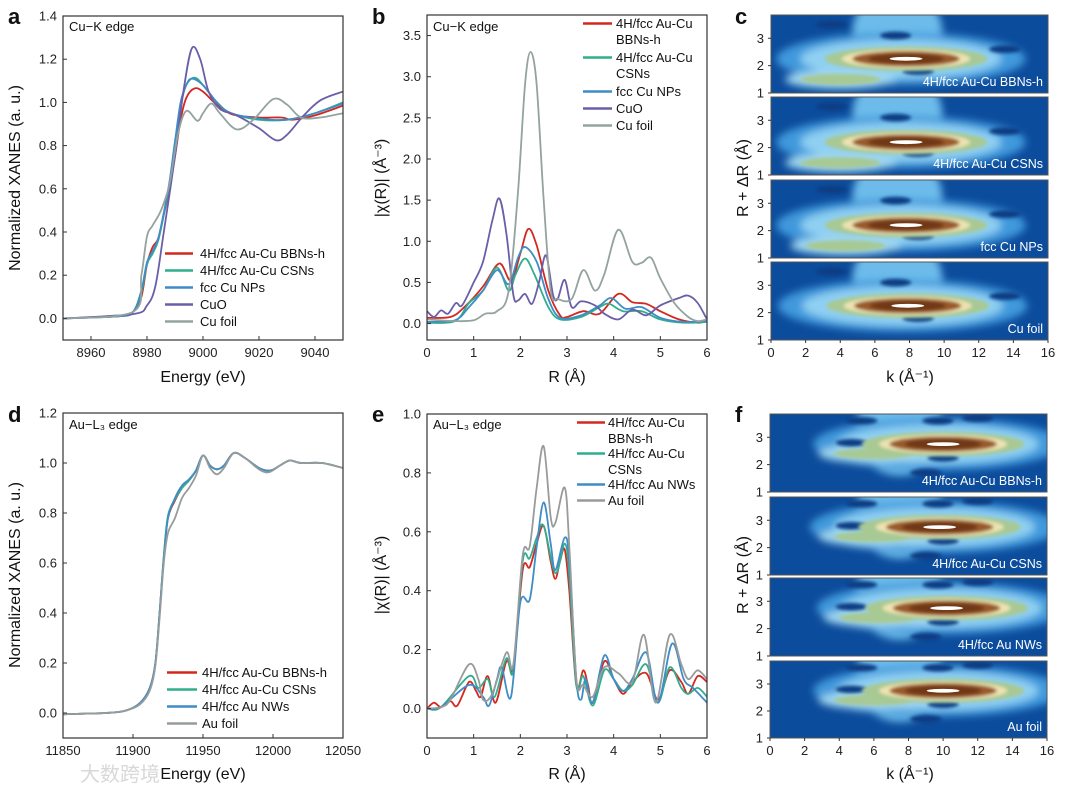 The image size is (1067, 793). Describe the element at coordinates (903, 57) in the screenshot. I see `wavelet-heatmap: 4H/fcc Au-Cu BBNs-h 1 2 3` at that location.